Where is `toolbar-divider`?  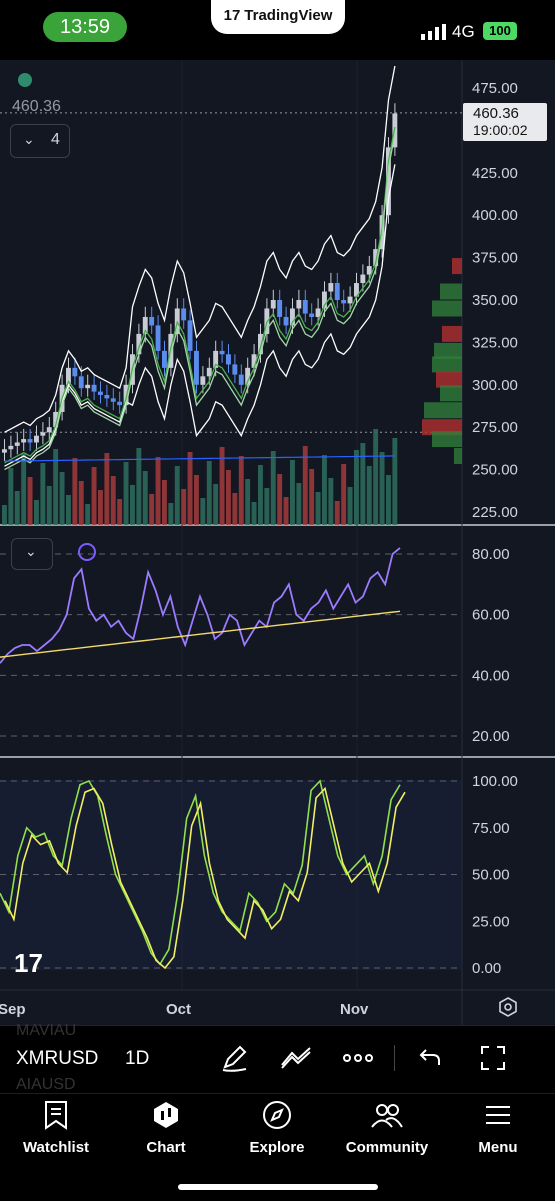
toolbar-divider is located at coordinates (394, 1058).